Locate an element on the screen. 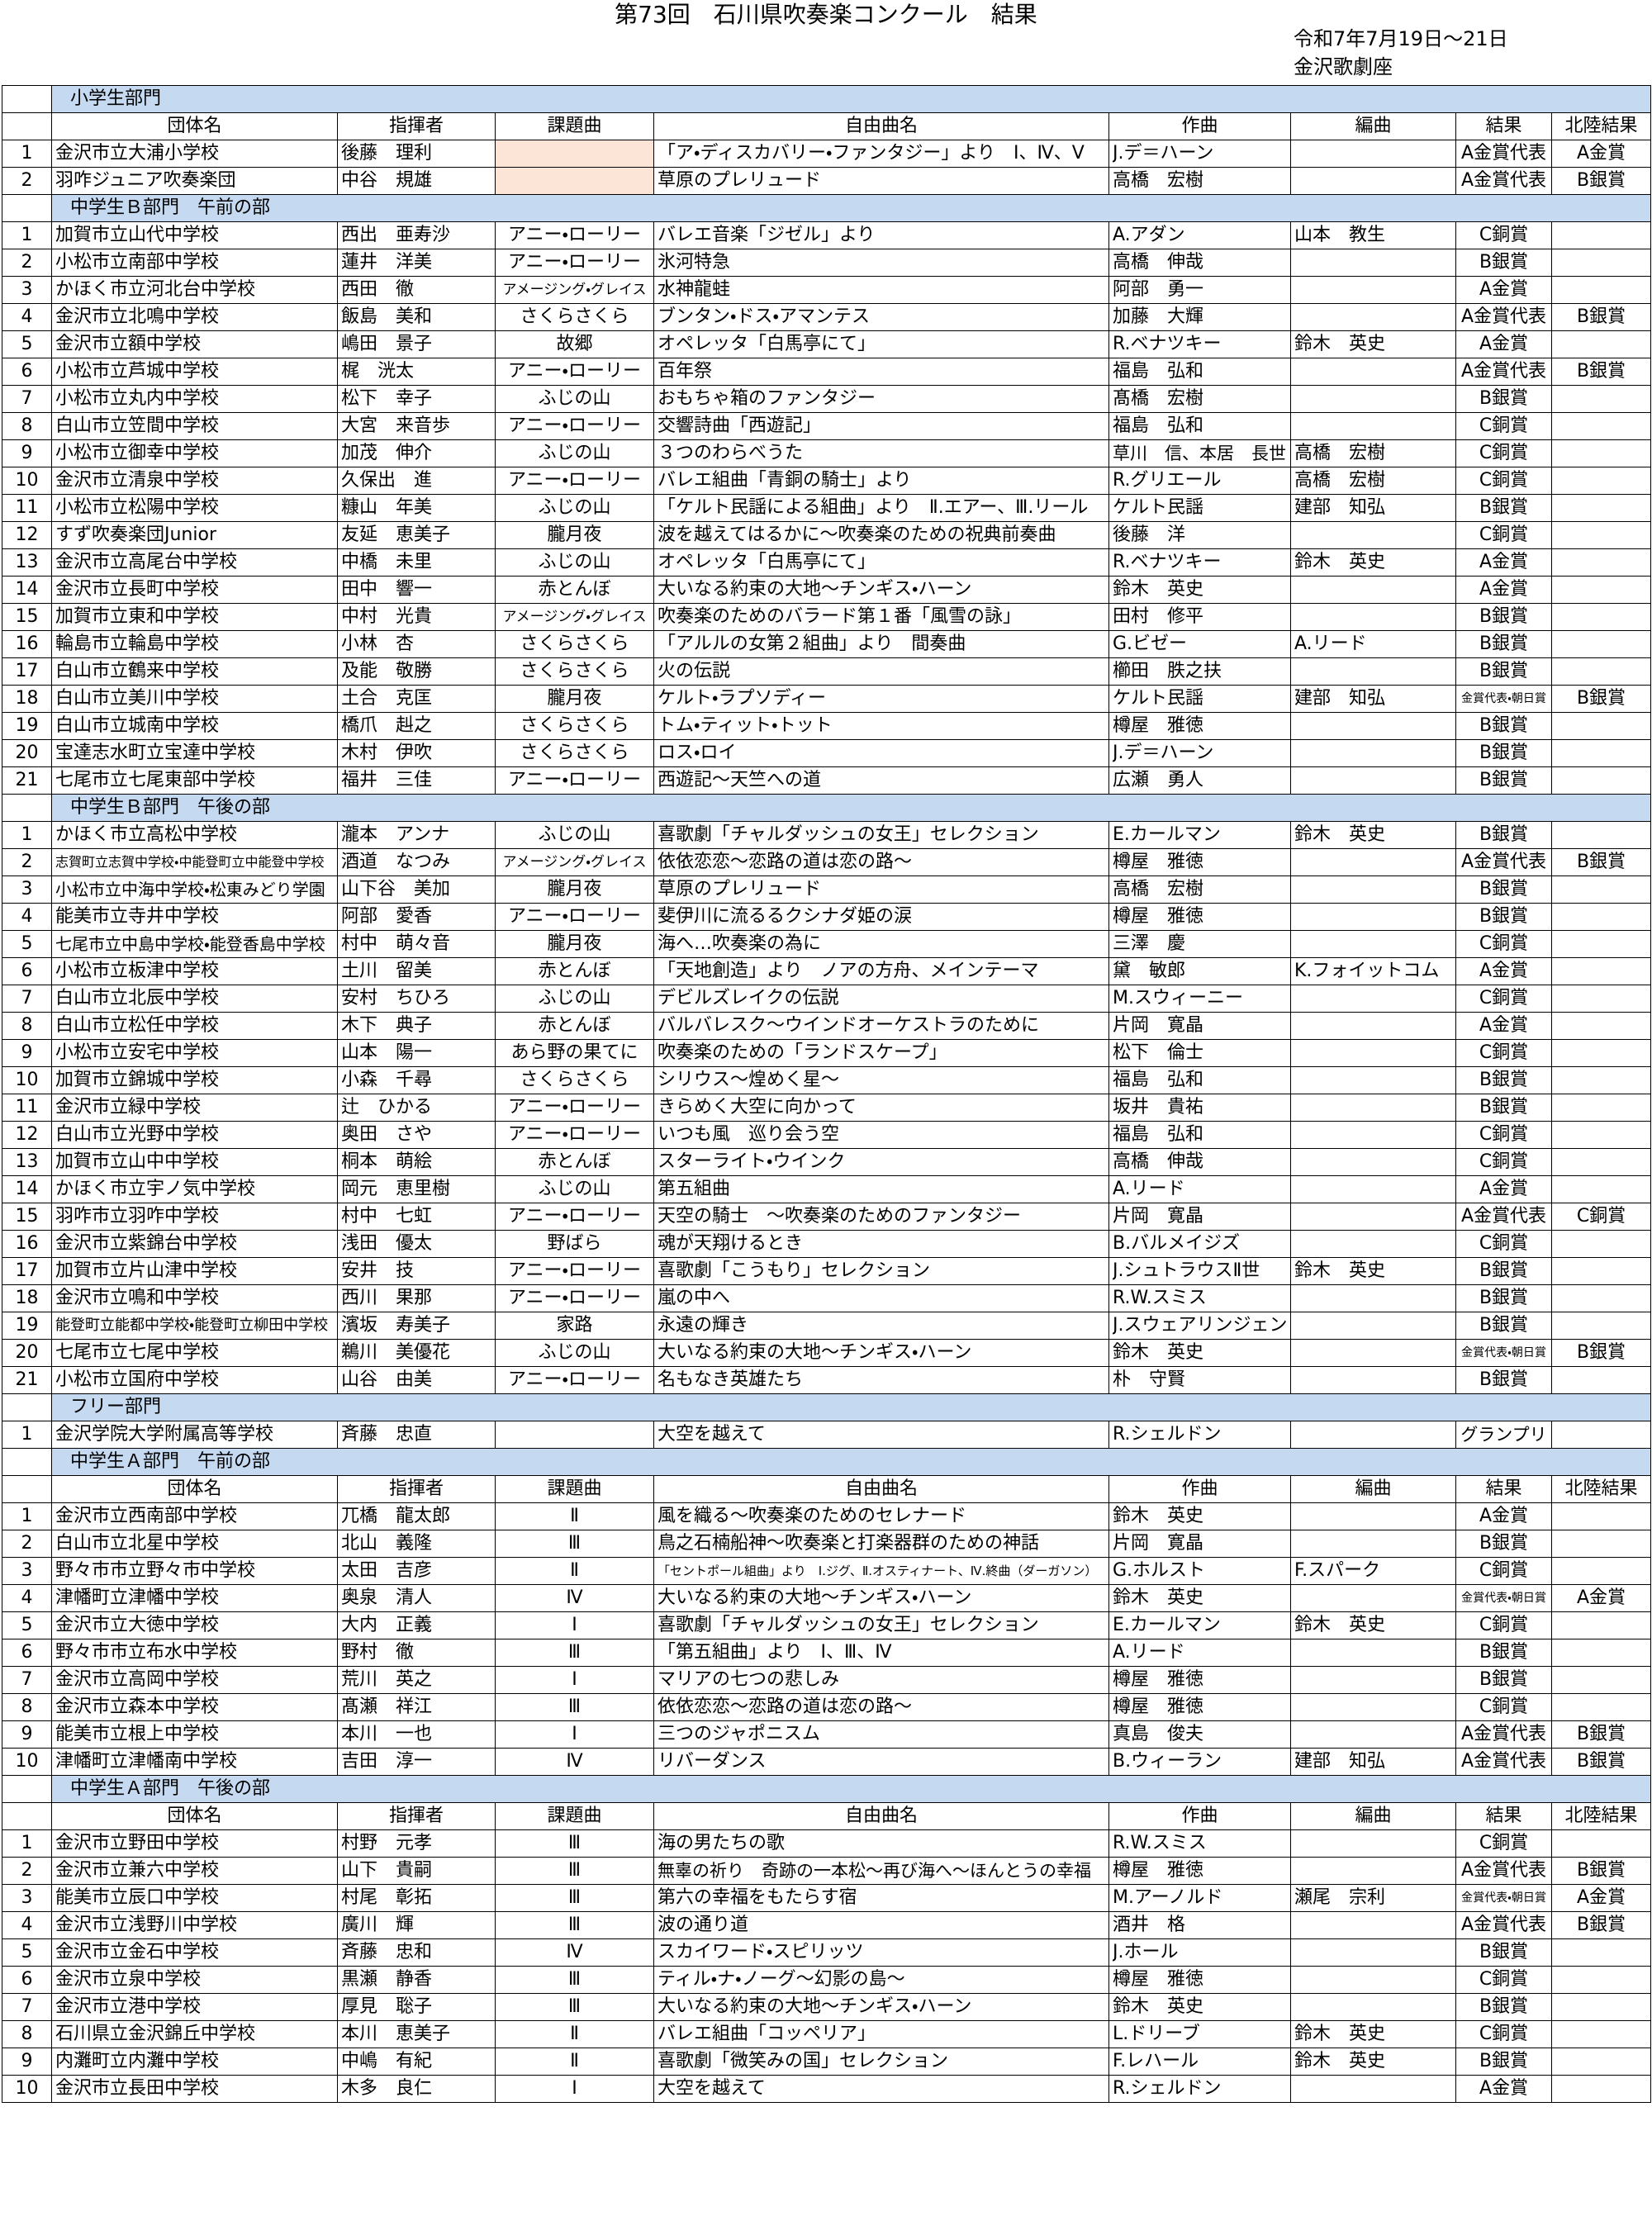  set-piece-text: 朧月夜 is located at coordinates (574, 889).